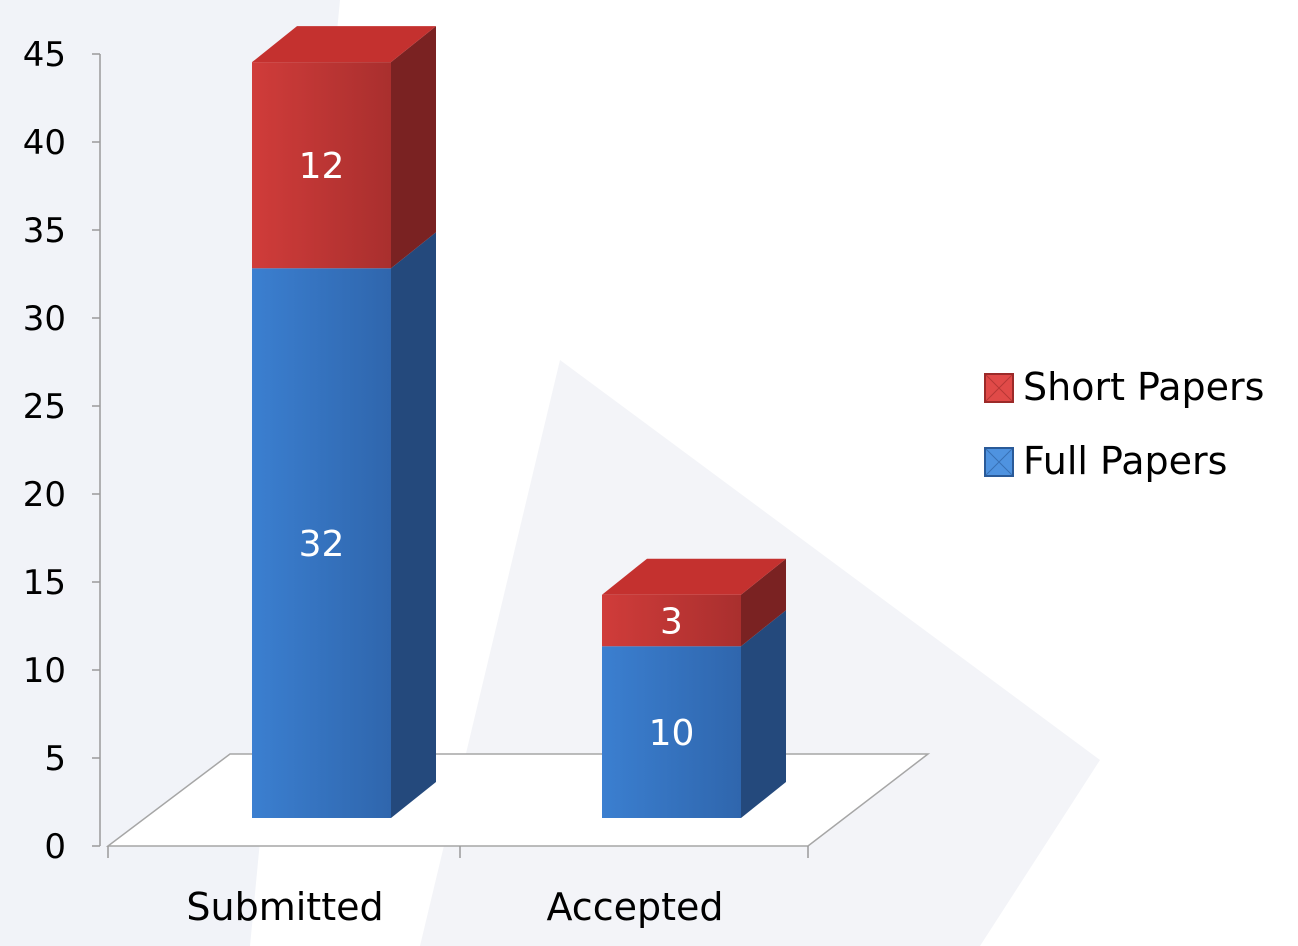  I want to click on data-label: 10, so click(672, 733).